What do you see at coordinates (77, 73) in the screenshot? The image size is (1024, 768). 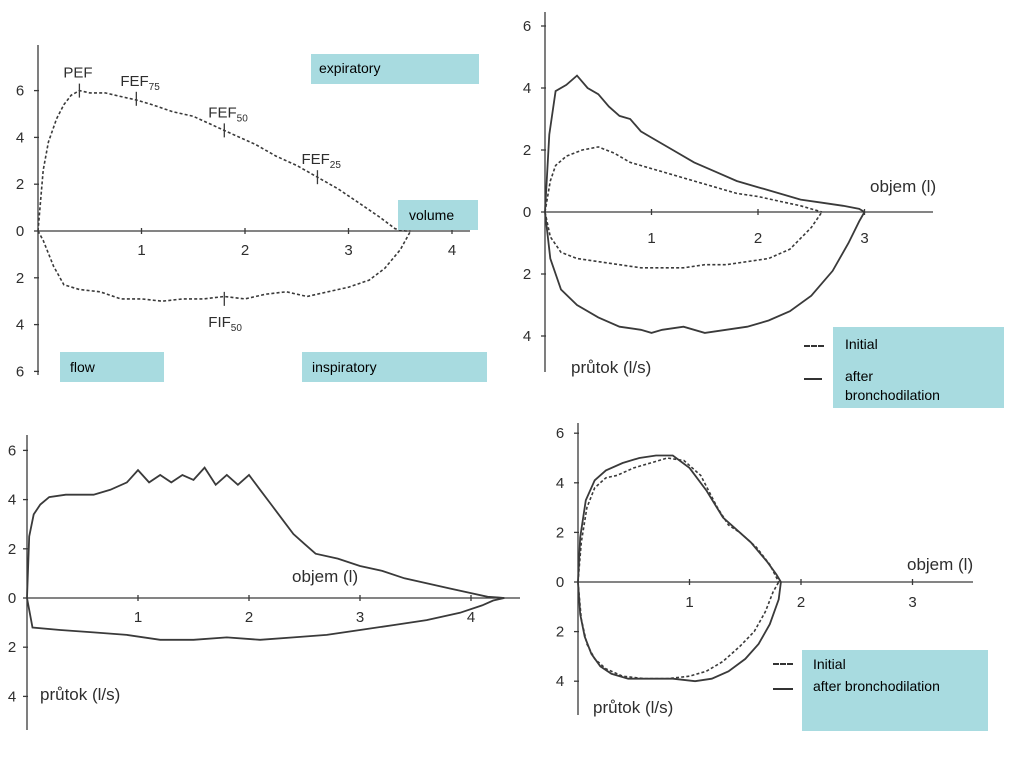 I see `marker-label: PEF` at bounding box center [77, 73].